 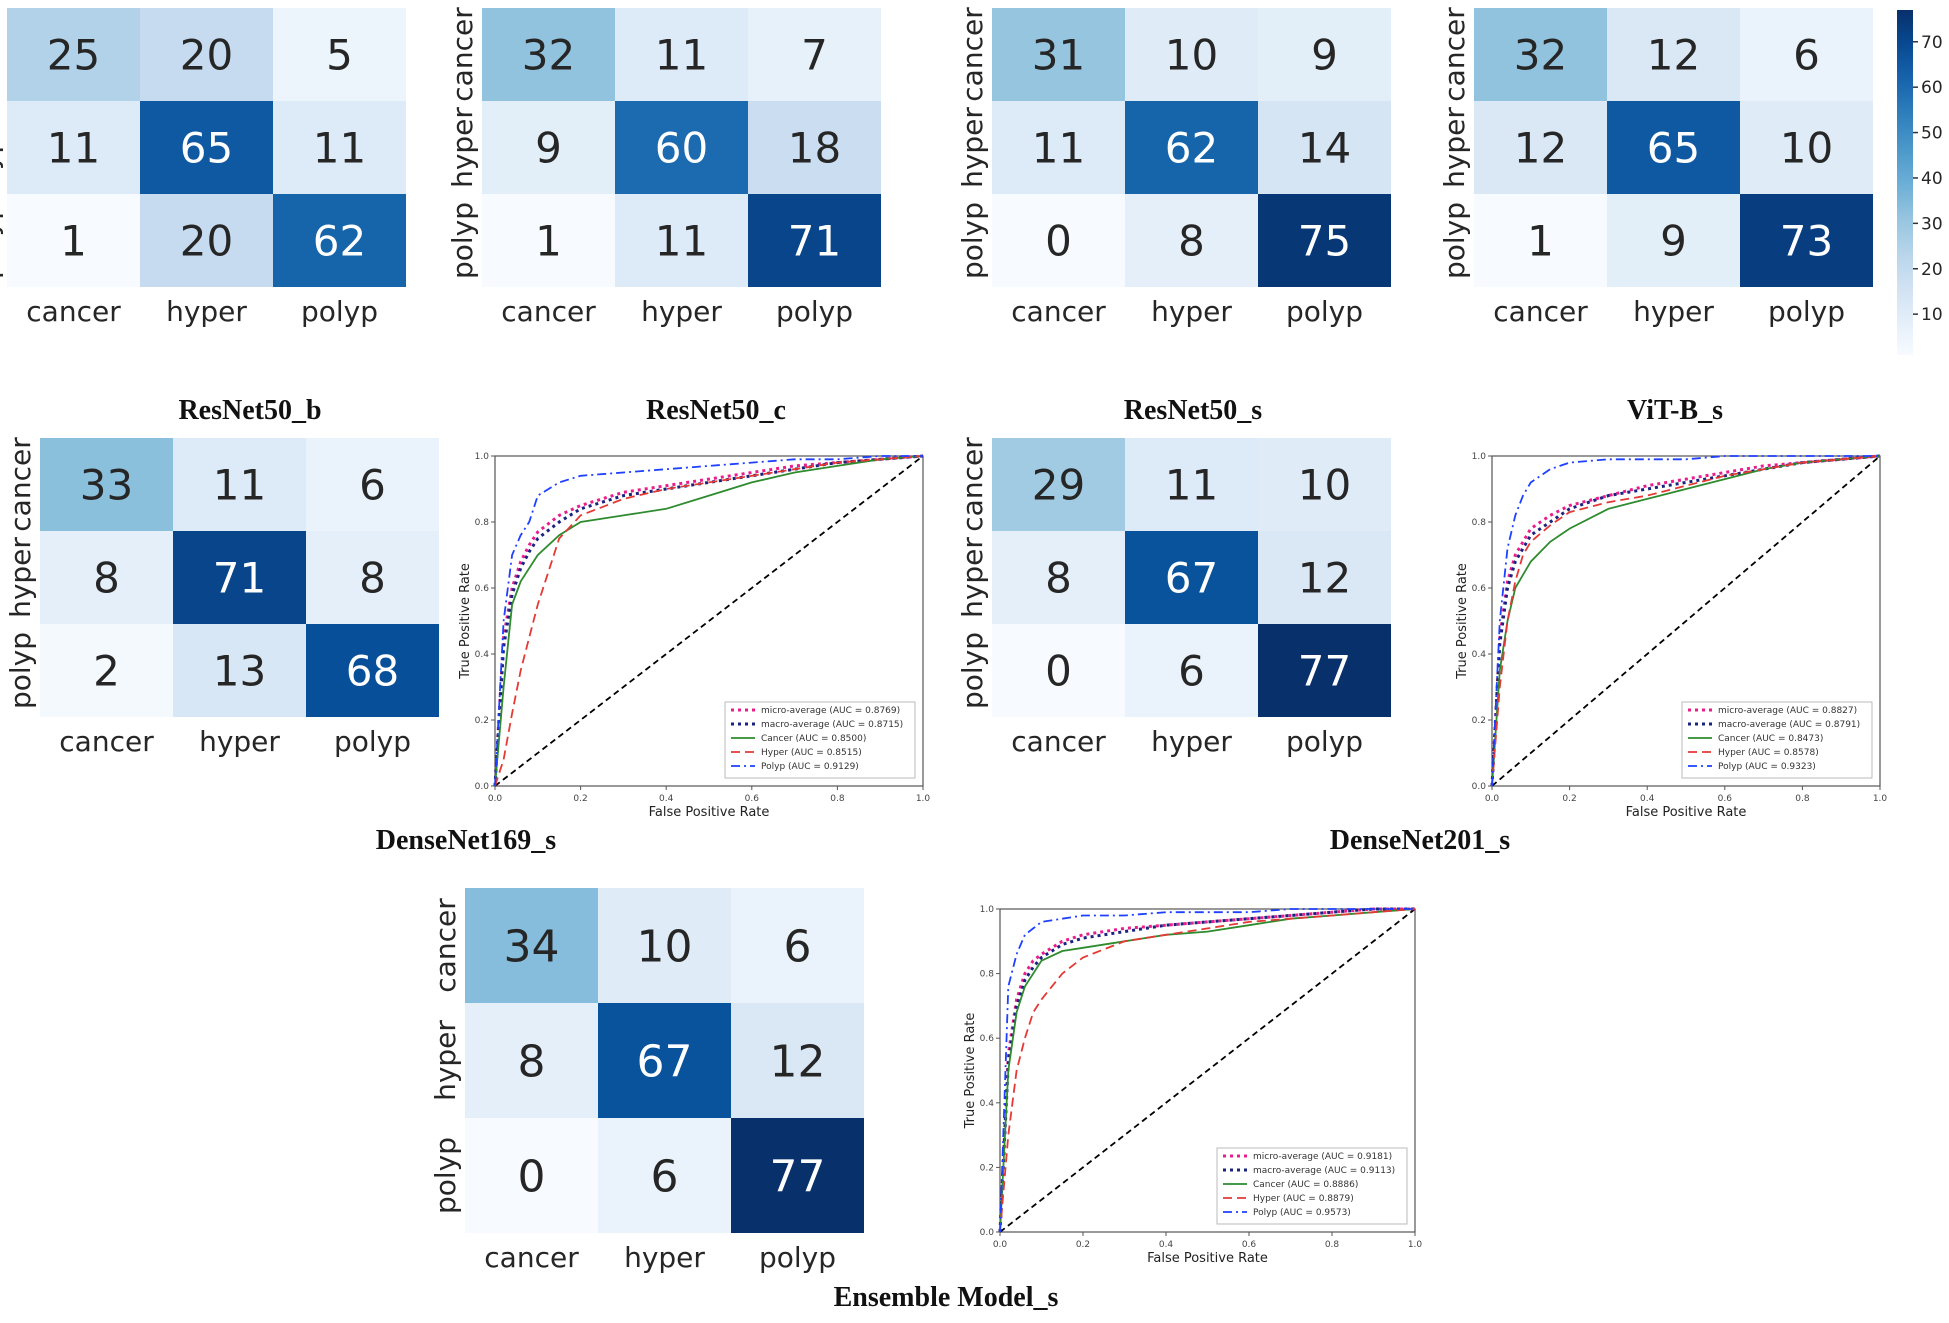 I want to click on y-tick-label: 0.4, so click(x=482, y=655).